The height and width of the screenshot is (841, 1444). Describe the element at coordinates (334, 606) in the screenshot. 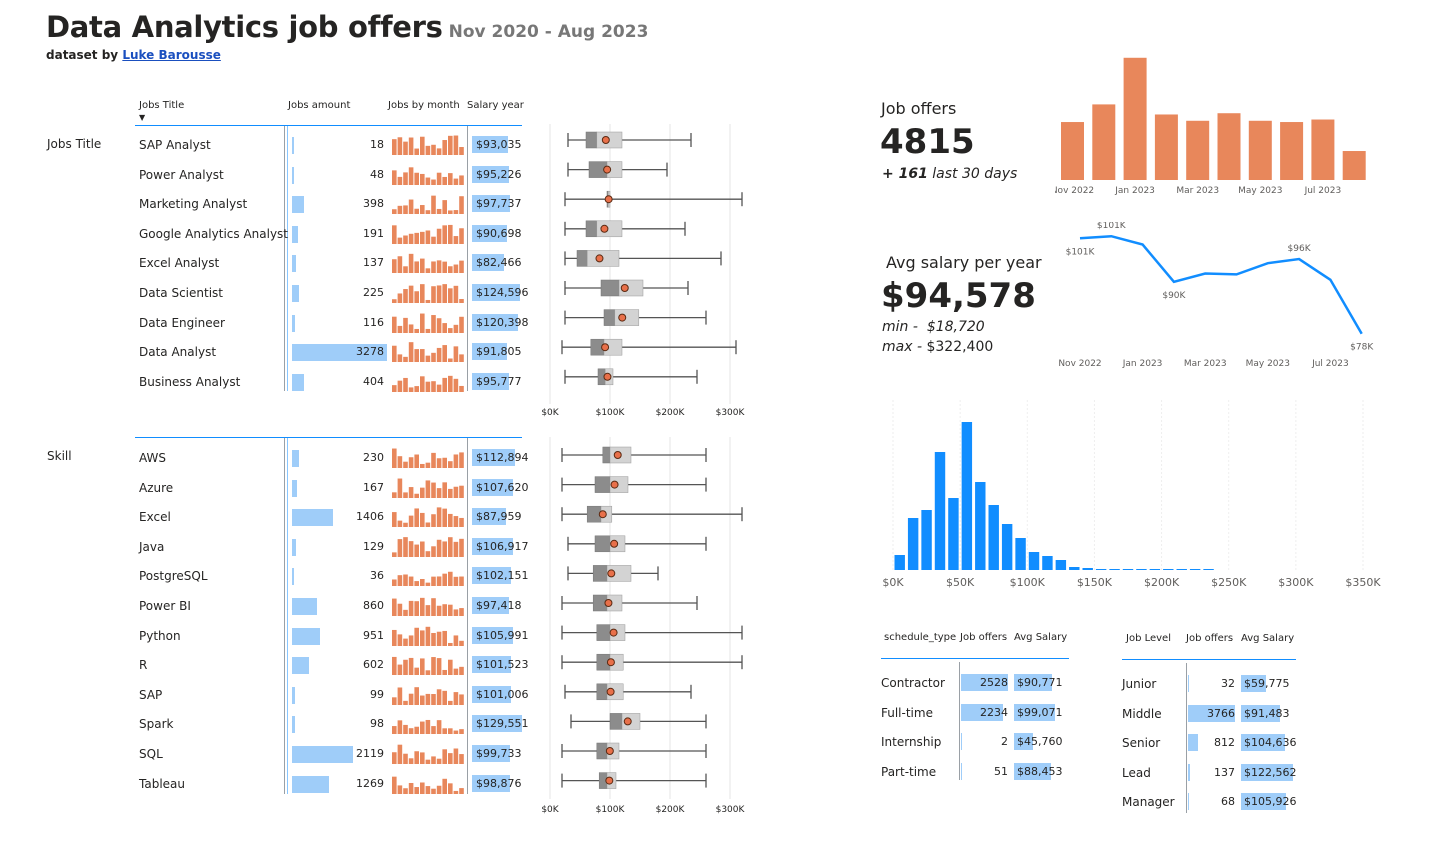

I see `skills-row: Power BI 860 $97,418` at that location.